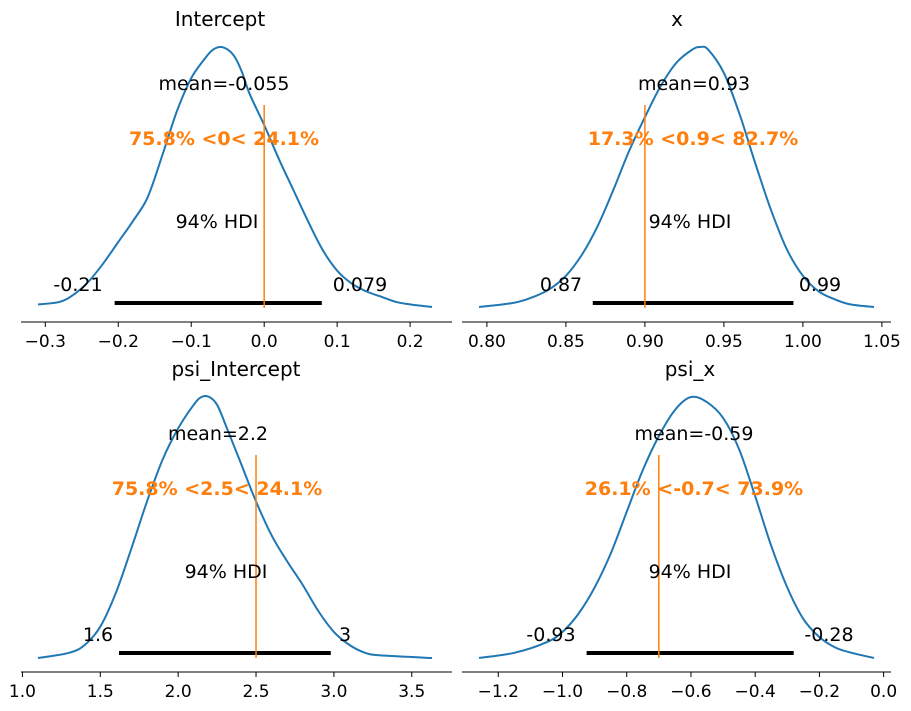 This screenshot has width=911, height=711. What do you see at coordinates (22, 692) in the screenshot?
I see `x-tick-label: 1.0` at bounding box center [22, 692].